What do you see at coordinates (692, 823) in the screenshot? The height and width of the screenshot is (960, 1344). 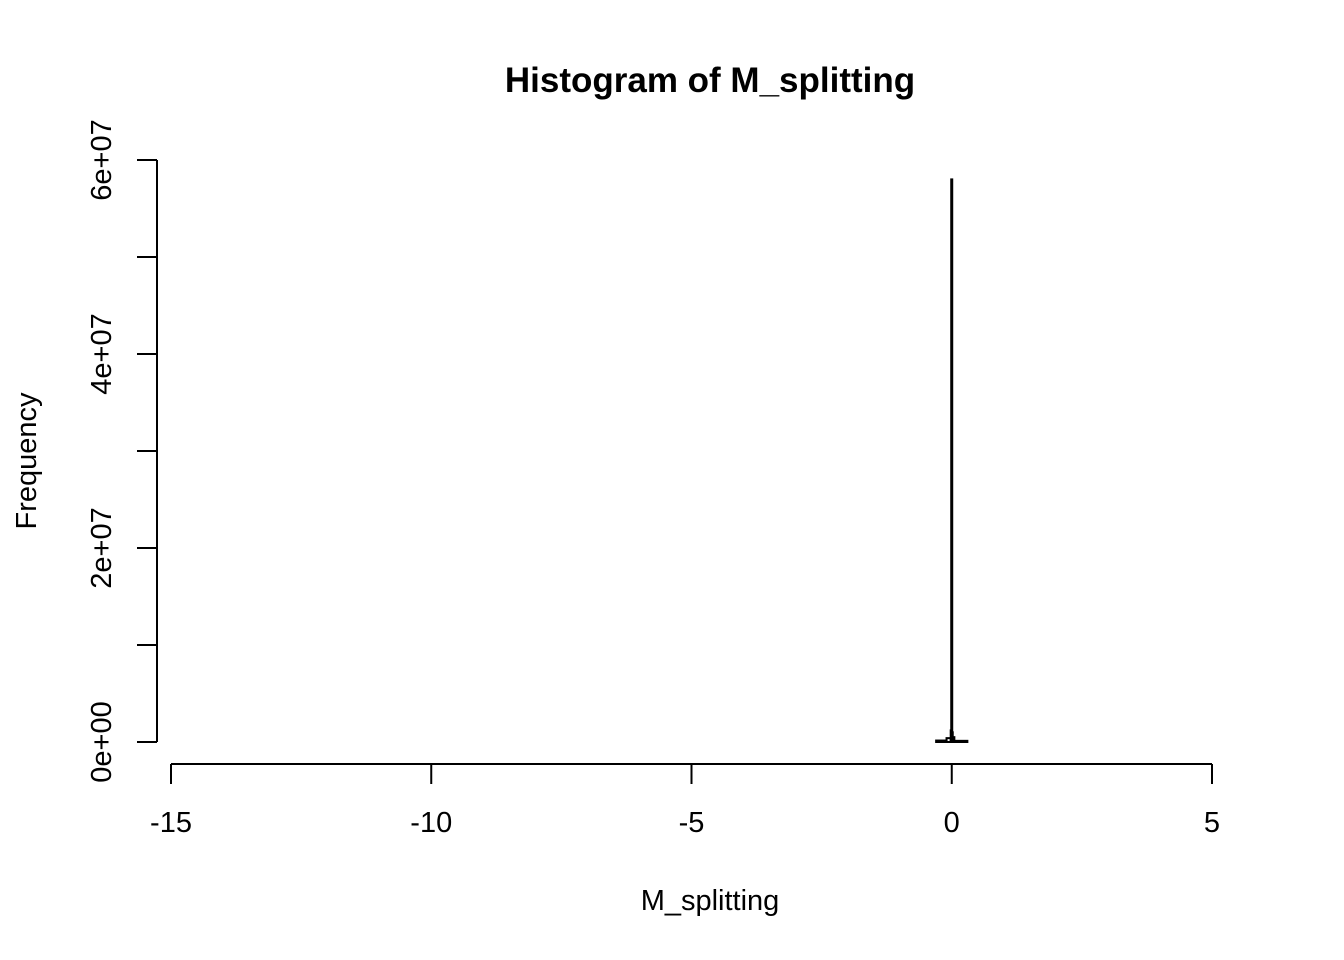 I see `x-tick-label: -5` at bounding box center [692, 823].